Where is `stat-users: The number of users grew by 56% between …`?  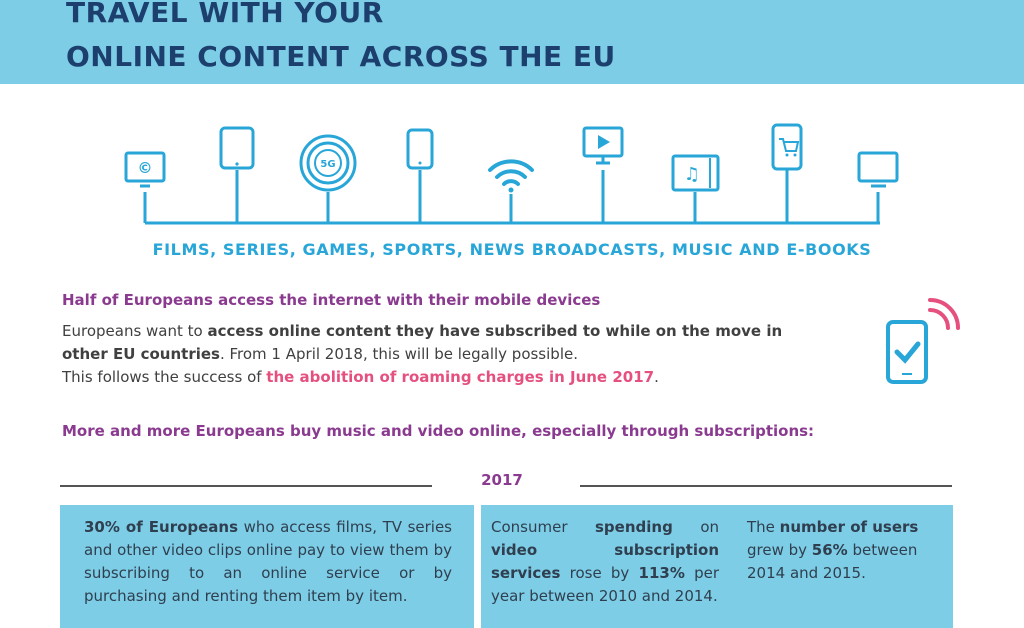
stat-users: The number of users grew by 56% between … is located at coordinates (845, 550).